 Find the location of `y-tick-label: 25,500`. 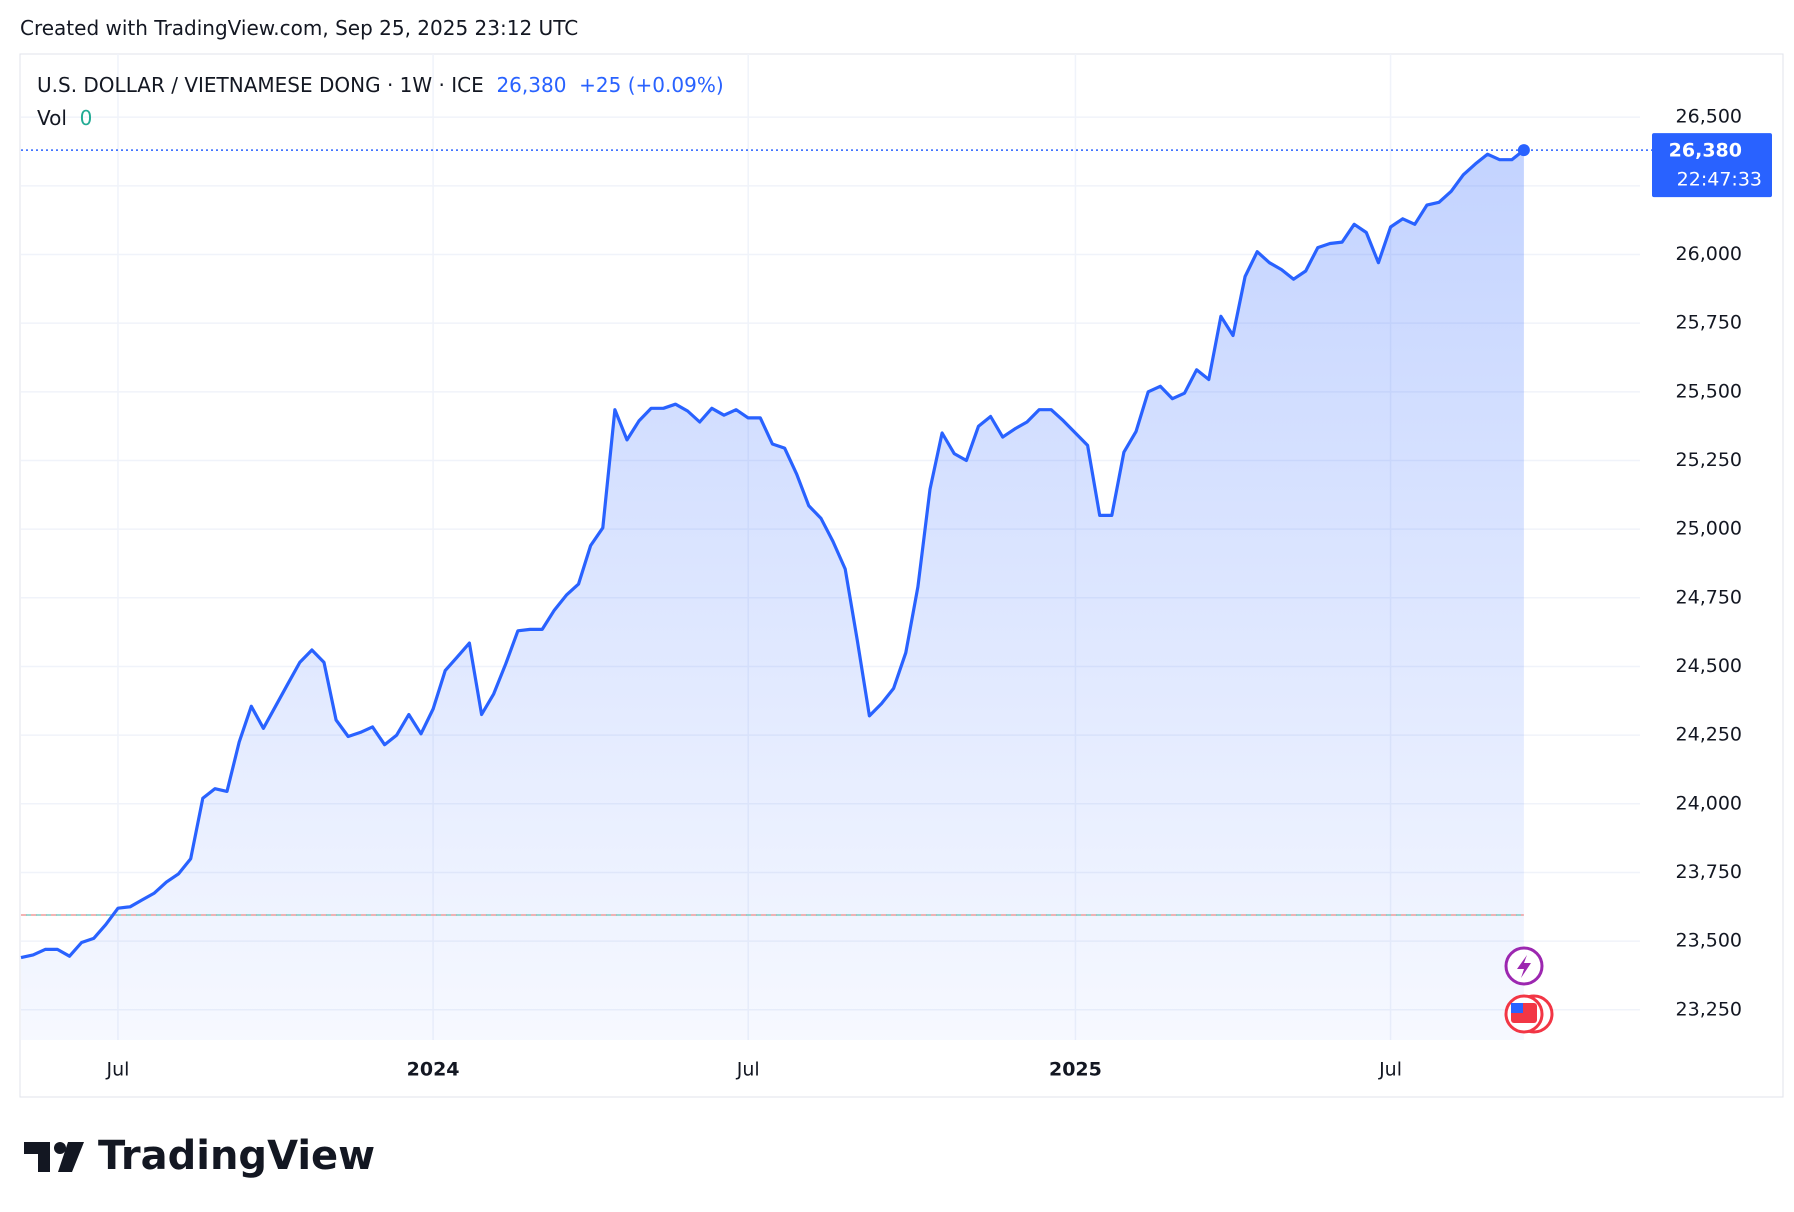

y-tick-label: 25,500 is located at coordinates (1709, 391).